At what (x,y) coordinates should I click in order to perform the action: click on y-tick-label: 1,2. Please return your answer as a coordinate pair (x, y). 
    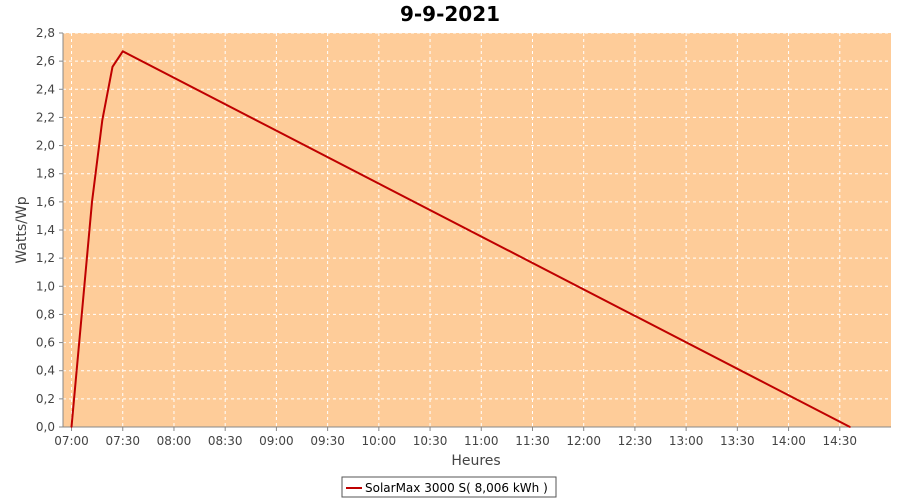
    Looking at the image, I should click on (45, 258).